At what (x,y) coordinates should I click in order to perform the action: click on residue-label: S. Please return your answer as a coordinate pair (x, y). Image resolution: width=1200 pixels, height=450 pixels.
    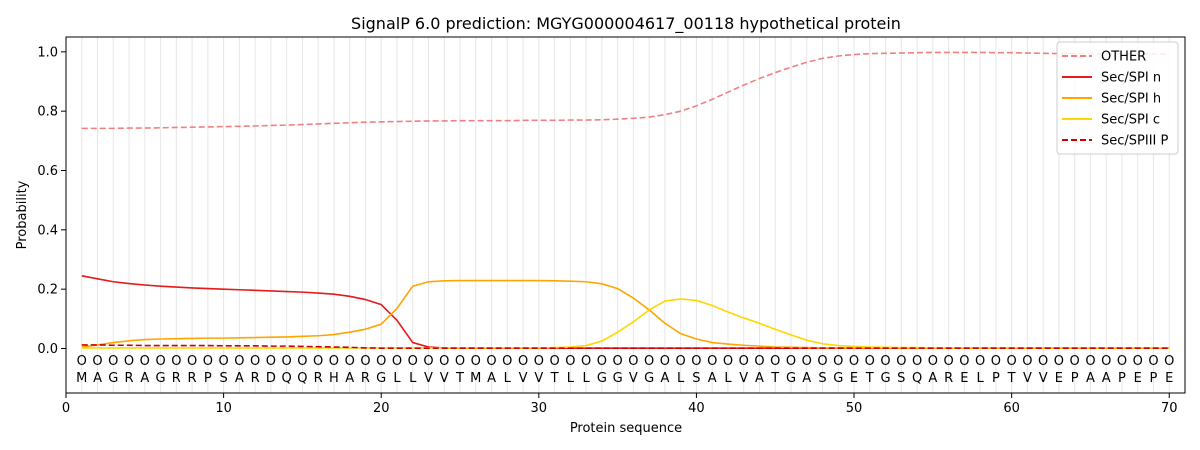
    Looking at the image, I should click on (696, 378).